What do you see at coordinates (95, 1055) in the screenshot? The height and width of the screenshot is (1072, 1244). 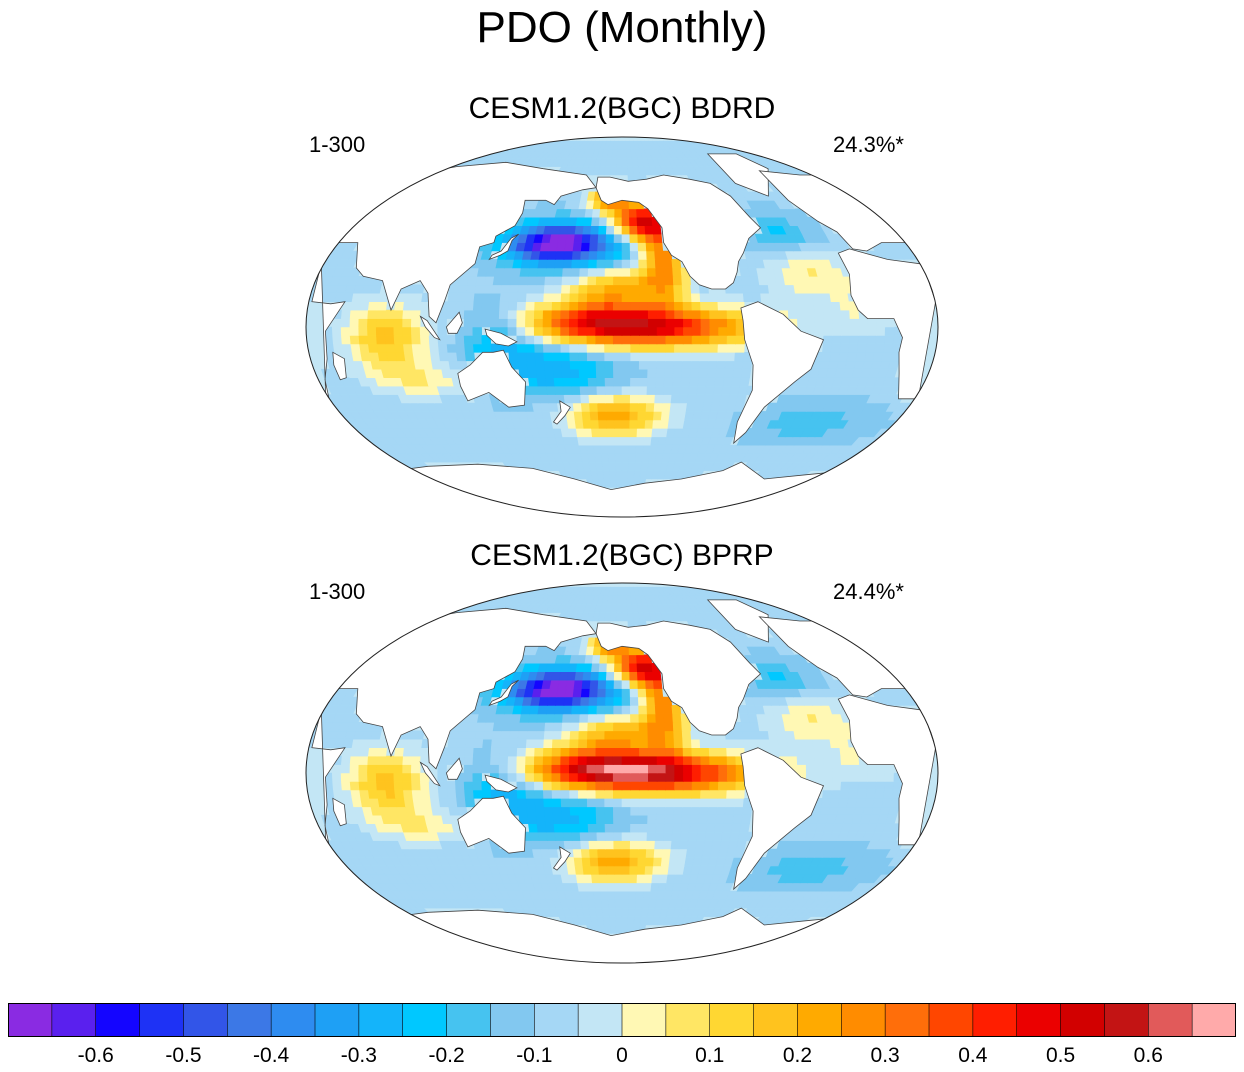 I see `colorbar-tick-label: -0.6` at bounding box center [95, 1055].